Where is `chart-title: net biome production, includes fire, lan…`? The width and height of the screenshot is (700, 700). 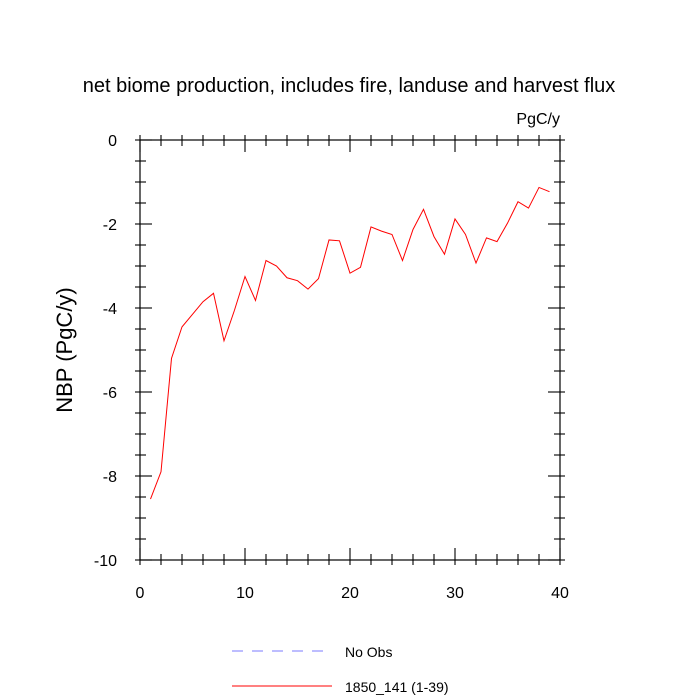 chart-title: net biome production, includes fire, lan… is located at coordinates (349, 86).